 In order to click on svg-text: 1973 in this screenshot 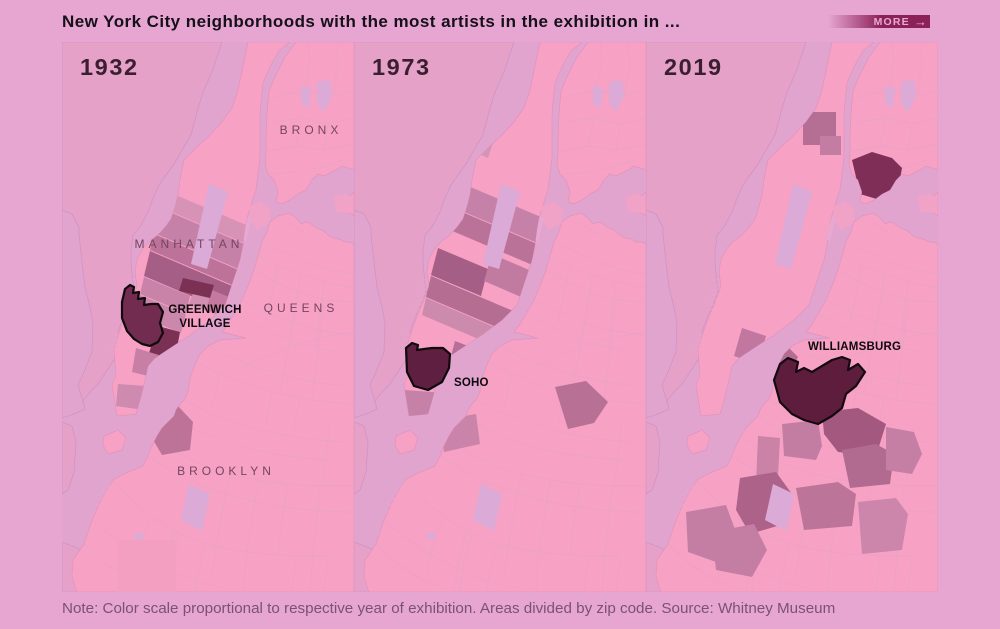, I will do `click(401, 67)`.